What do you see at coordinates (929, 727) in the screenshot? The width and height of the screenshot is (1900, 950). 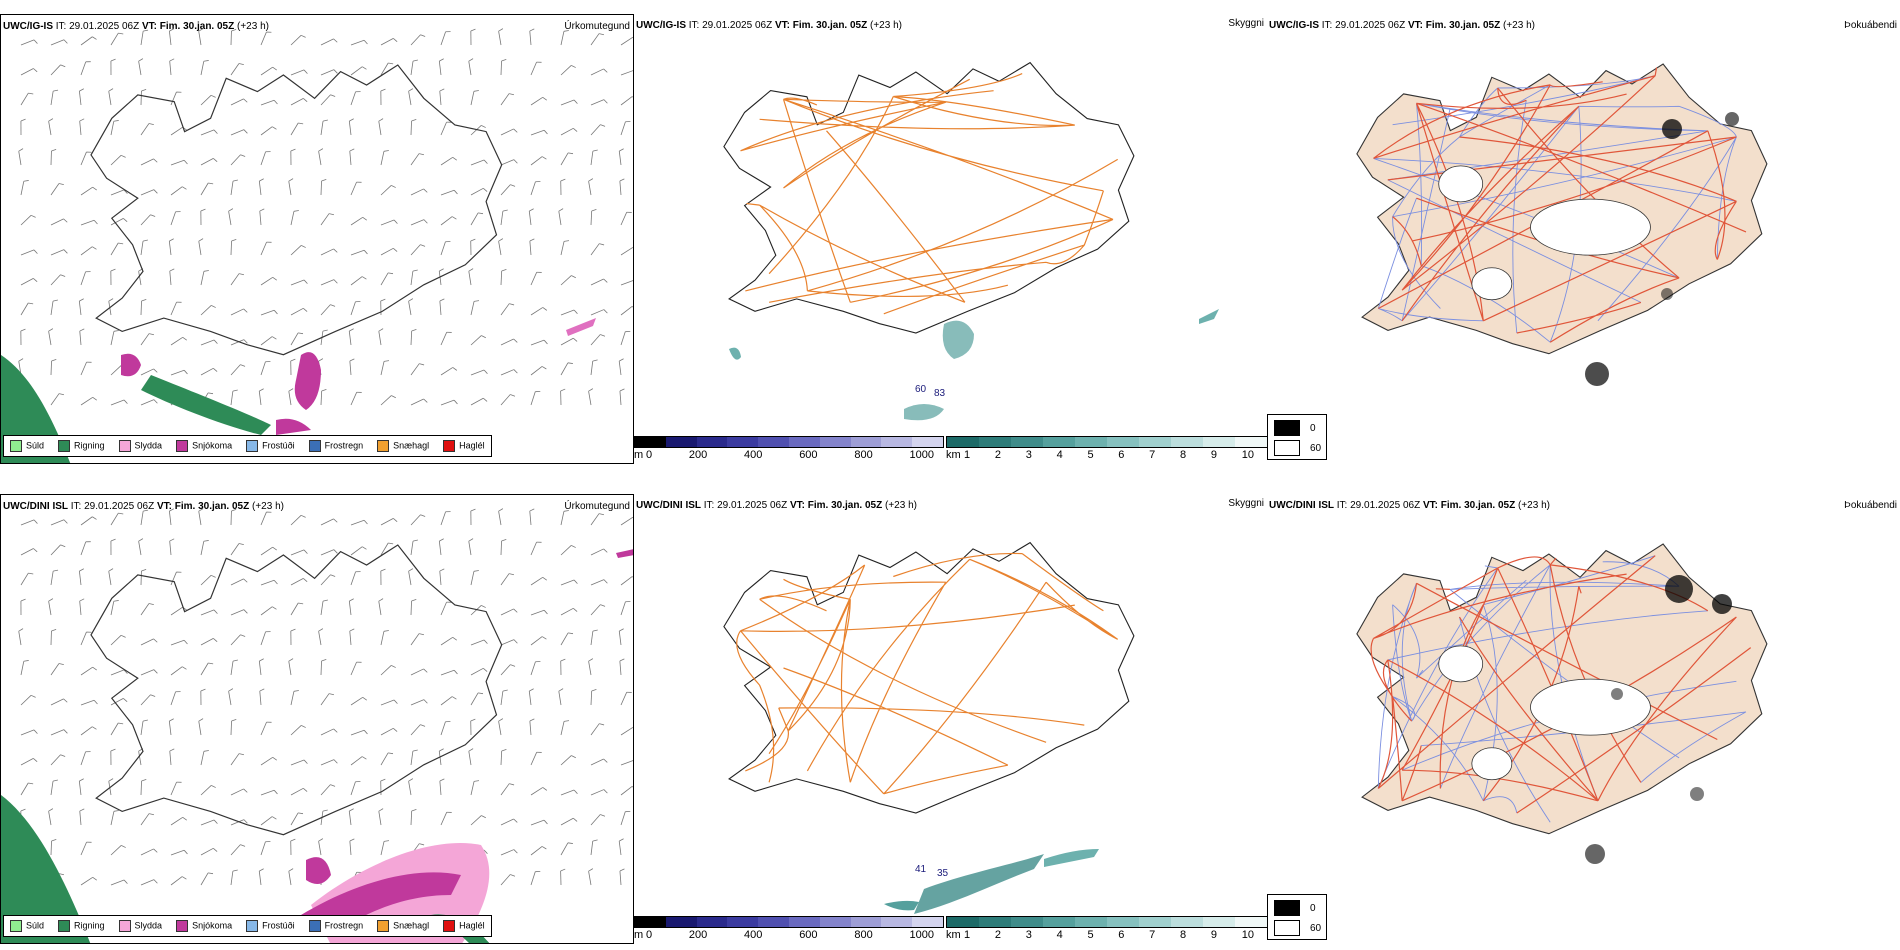 I see `visibility-map: 41 35` at bounding box center [929, 727].